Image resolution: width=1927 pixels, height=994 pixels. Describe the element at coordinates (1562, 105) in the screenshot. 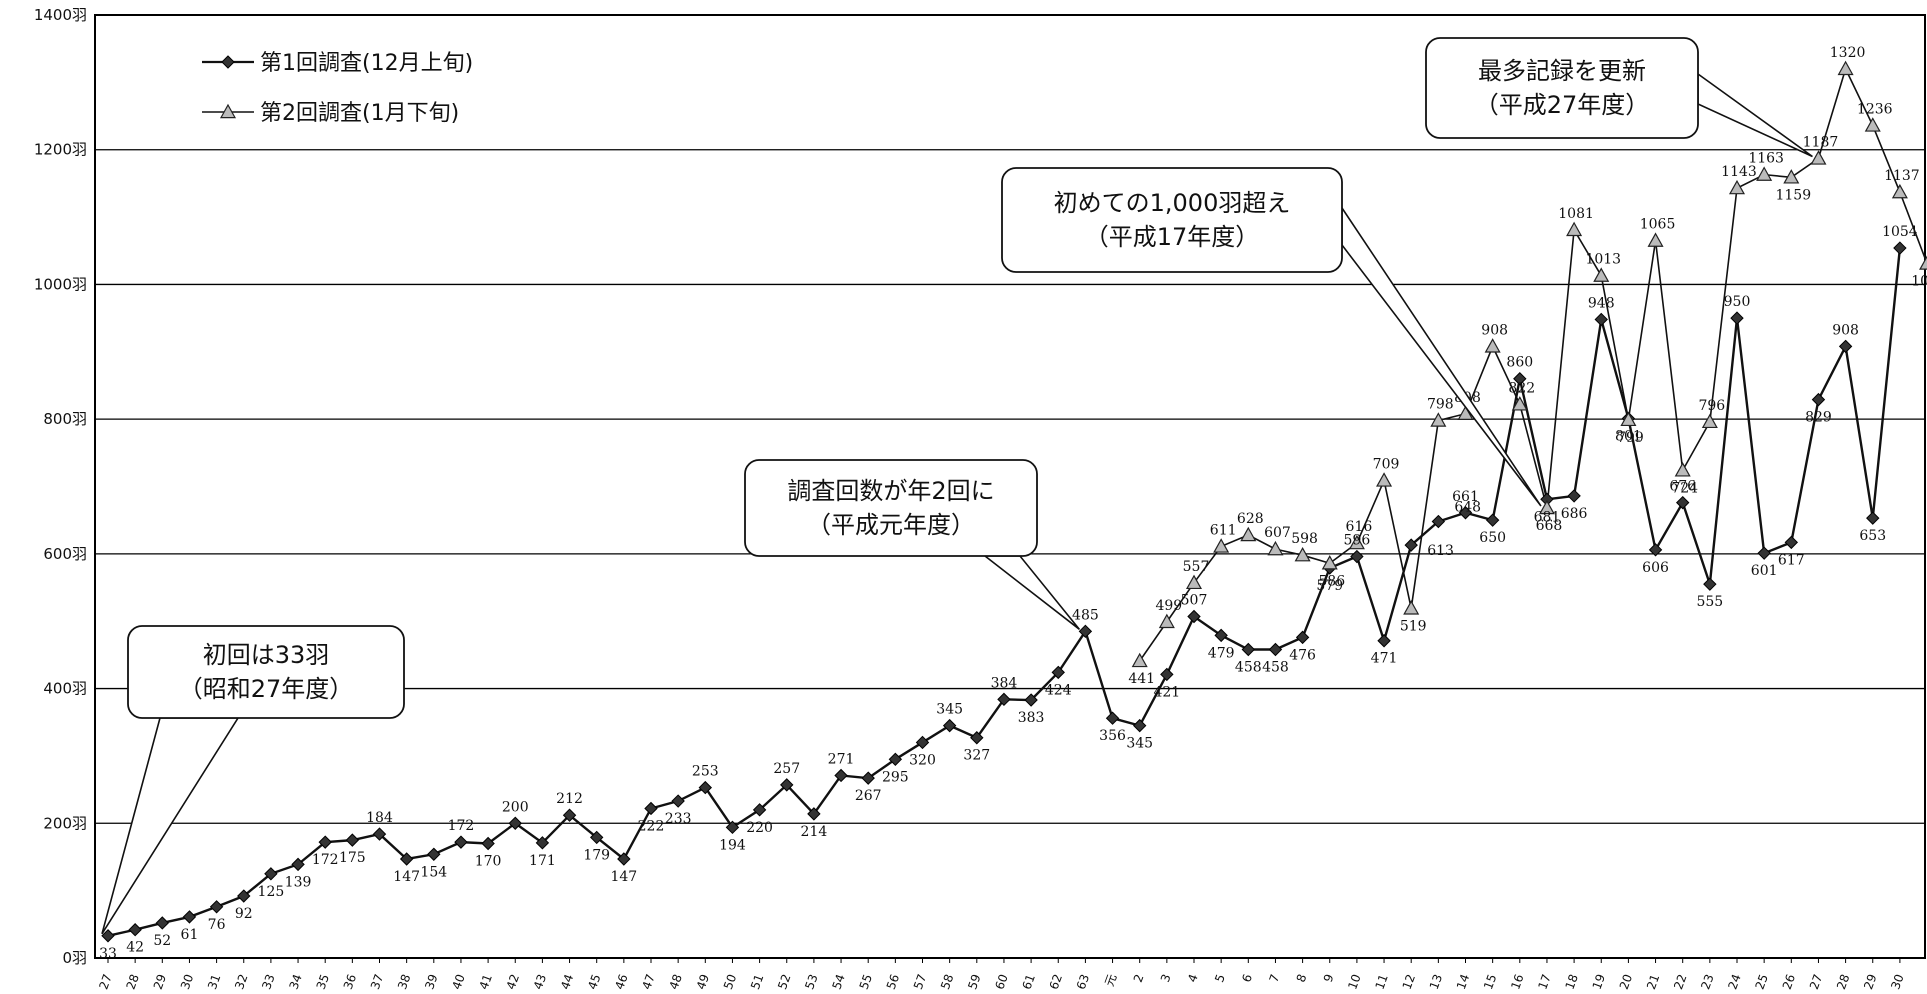

I see `callout-text: （平成27年度）` at that location.